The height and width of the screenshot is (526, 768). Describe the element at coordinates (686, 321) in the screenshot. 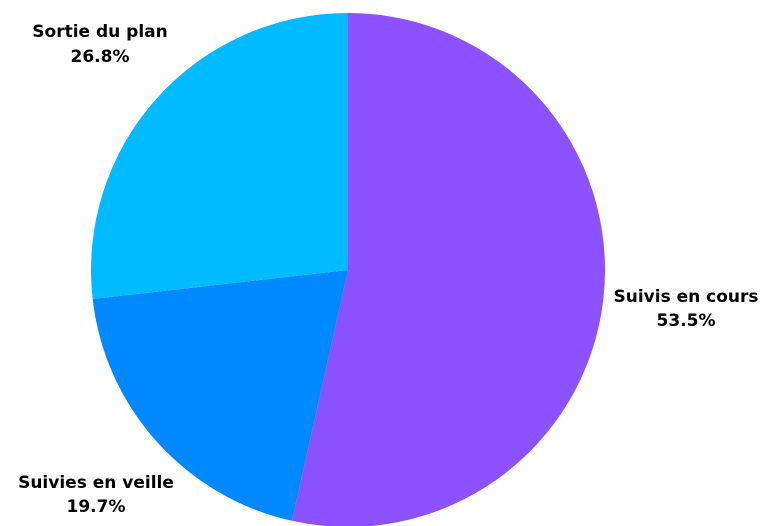

I see `slice-value-label: 53.5%` at that location.